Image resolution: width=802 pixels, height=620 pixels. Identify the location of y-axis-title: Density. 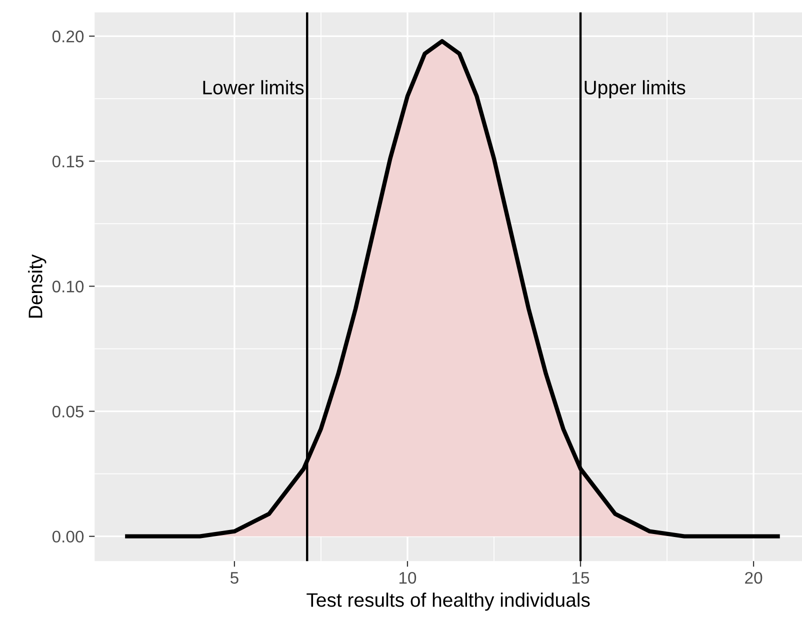
(37, 286).